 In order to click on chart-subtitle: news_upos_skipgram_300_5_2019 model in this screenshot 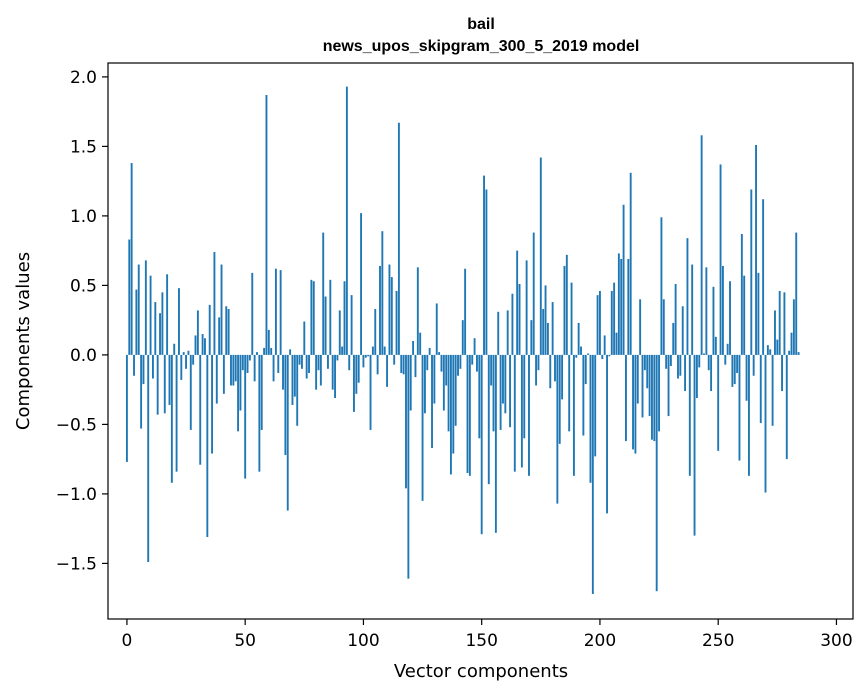, I will do `click(481, 46)`.